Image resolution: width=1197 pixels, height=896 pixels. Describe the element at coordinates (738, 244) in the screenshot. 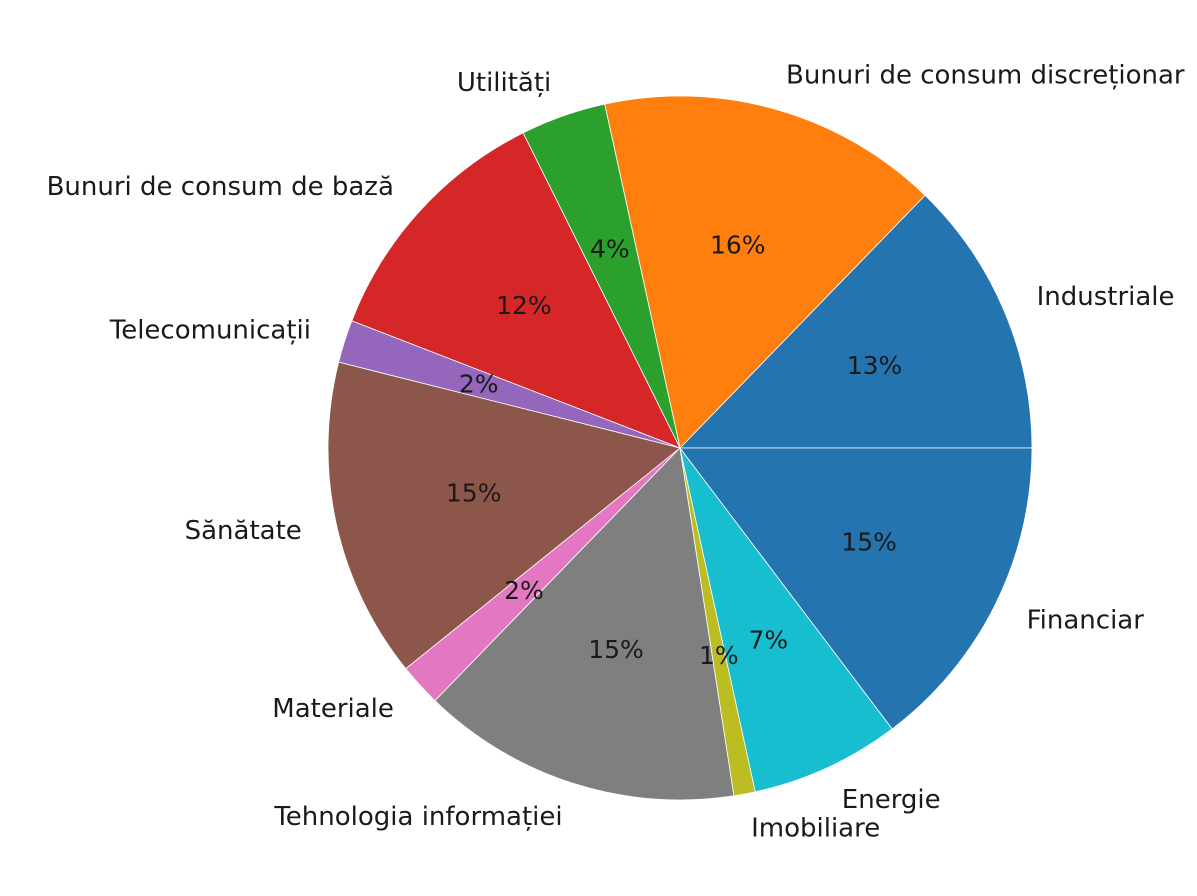

I see `slice-percent-label: 16%` at that location.